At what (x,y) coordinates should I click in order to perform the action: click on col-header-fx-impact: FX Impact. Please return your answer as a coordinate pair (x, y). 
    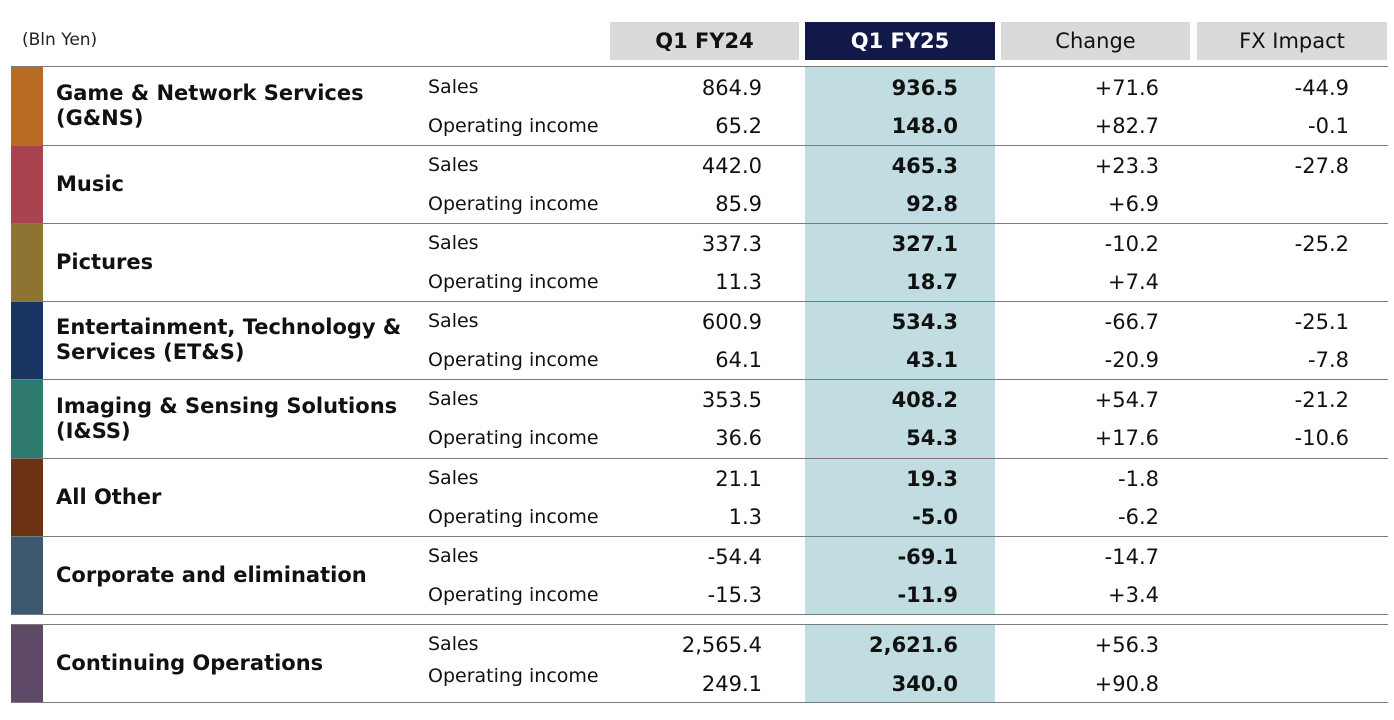
    Looking at the image, I should click on (1292, 41).